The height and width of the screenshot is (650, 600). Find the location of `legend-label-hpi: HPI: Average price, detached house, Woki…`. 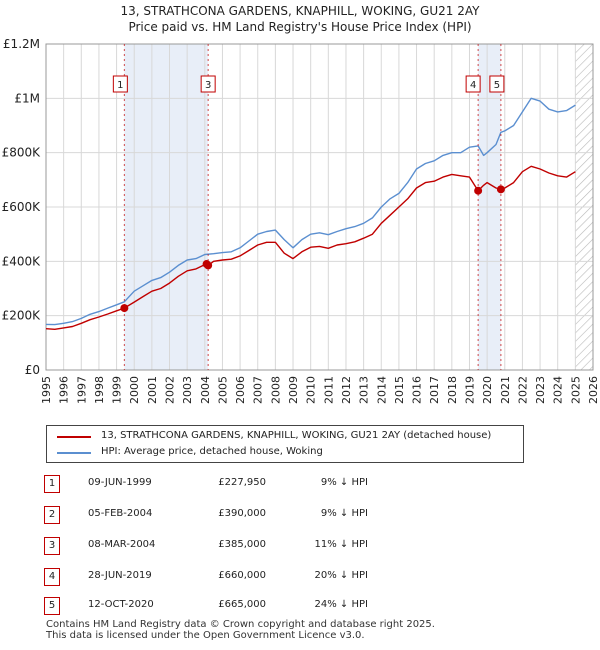

legend-label-hpi: HPI: Average price, detached house, Woki… is located at coordinates (212, 451).